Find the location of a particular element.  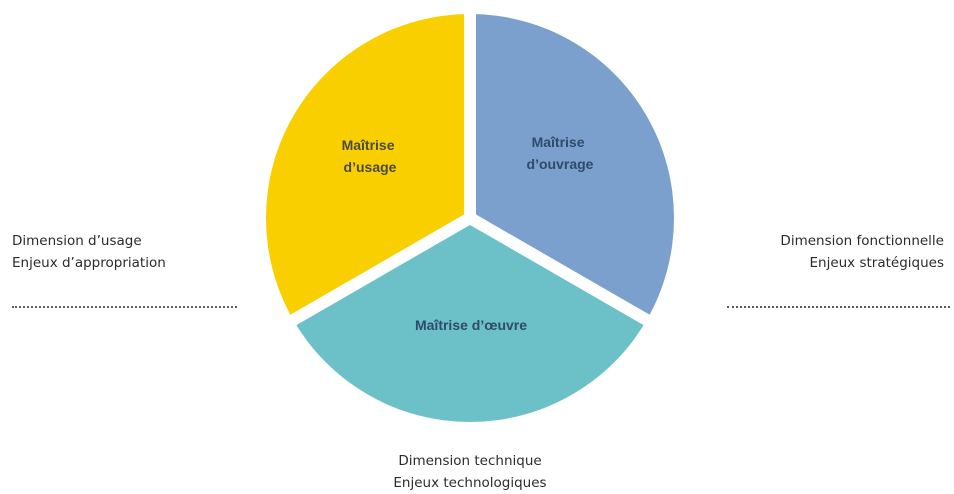

right-dotted-divider is located at coordinates (838, 307).